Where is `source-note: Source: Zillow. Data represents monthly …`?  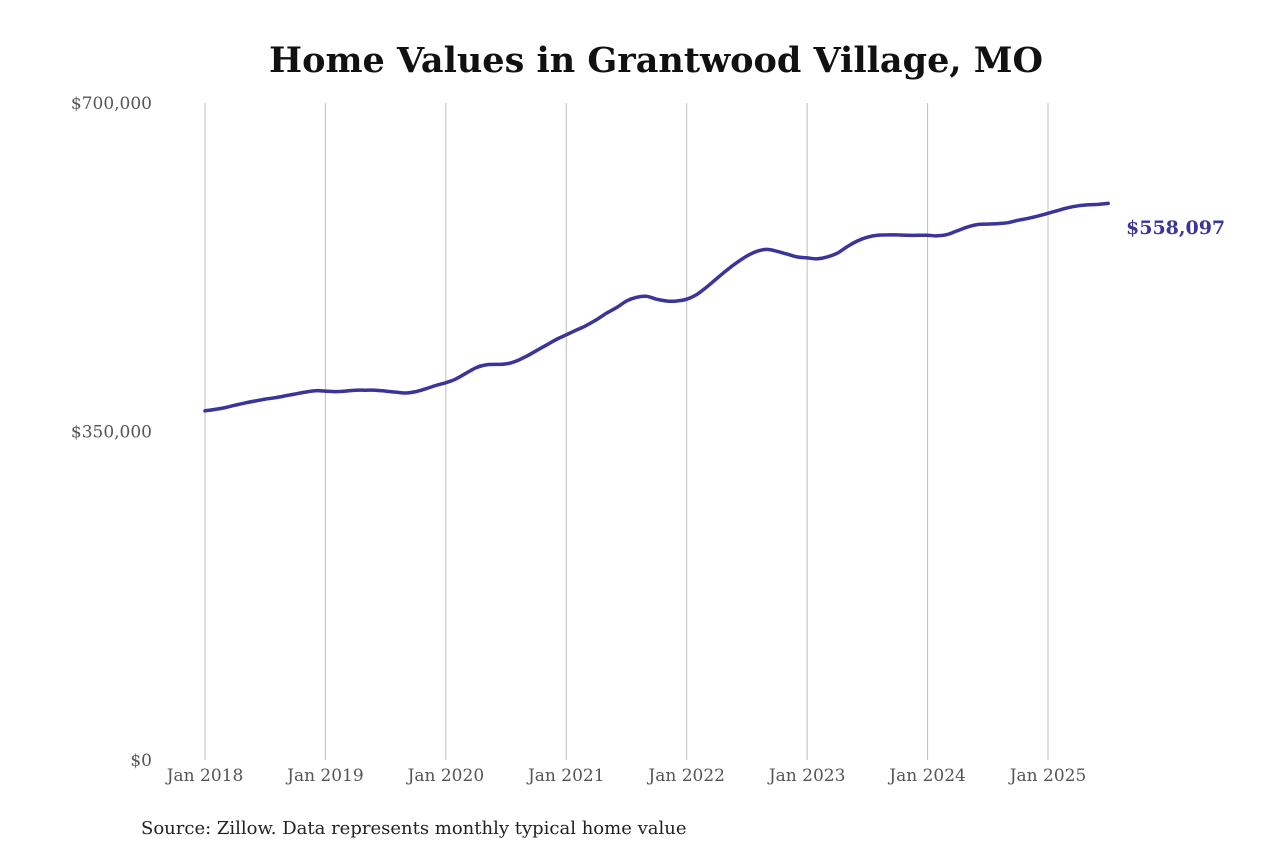 source-note: Source: Zillow. Data represents monthly … is located at coordinates (414, 828).